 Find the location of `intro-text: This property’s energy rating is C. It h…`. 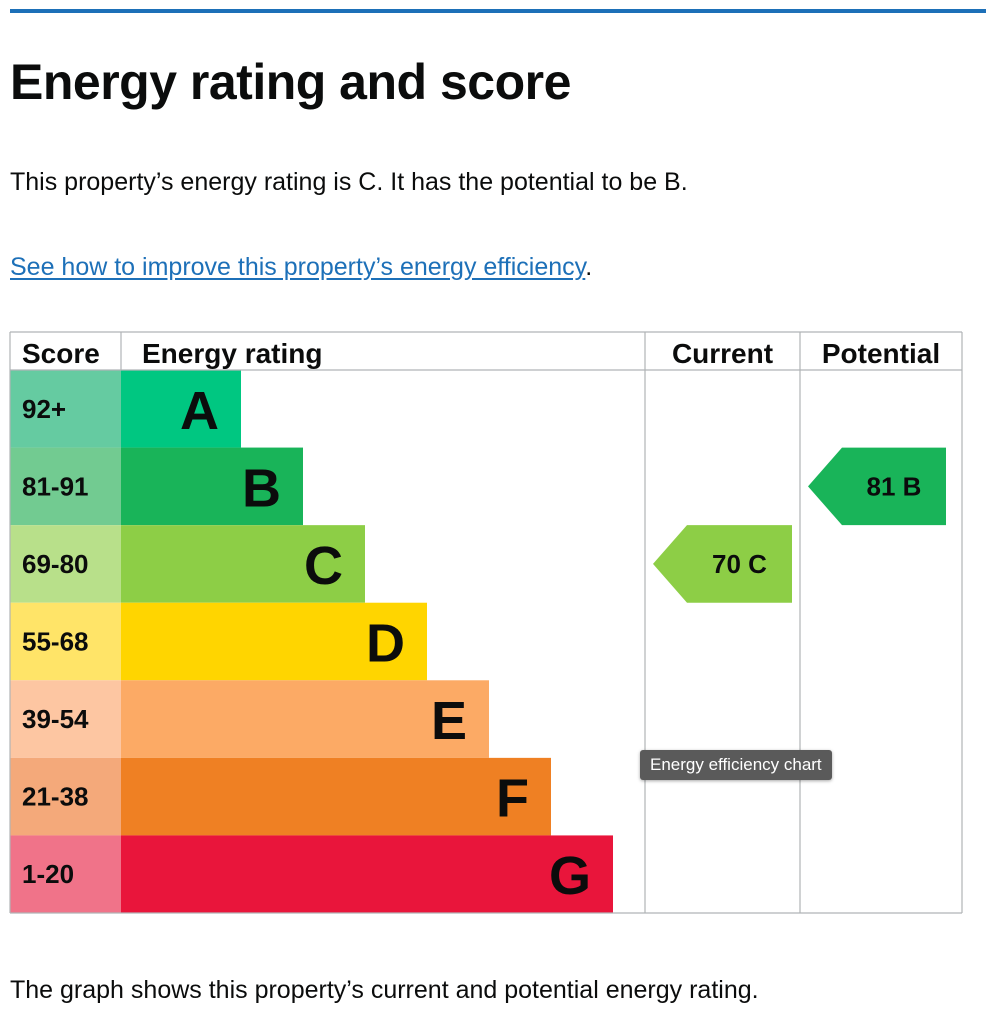

intro-text: This property’s energy rating is C. It h… is located at coordinates (349, 182).